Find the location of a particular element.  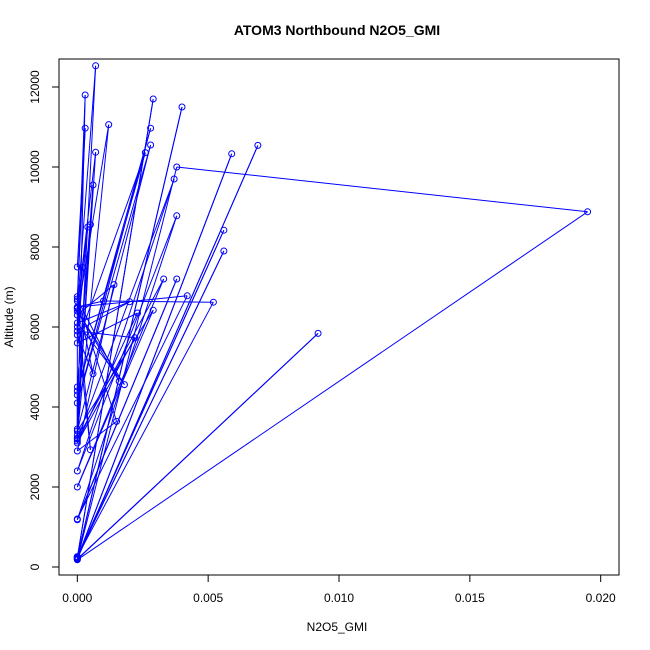

x-tick-label: 0.010 is located at coordinates (339, 598).